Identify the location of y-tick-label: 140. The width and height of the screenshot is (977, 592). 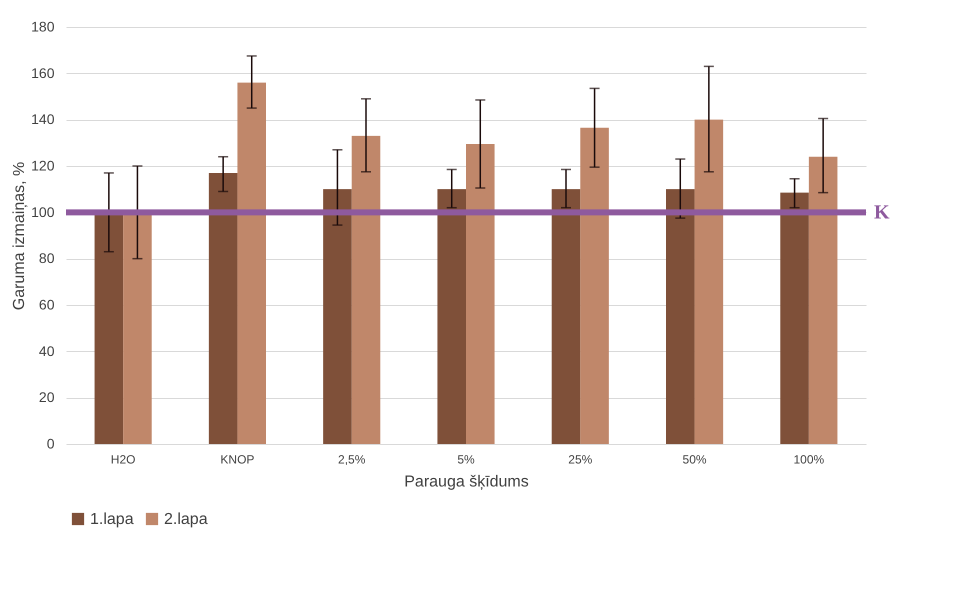
(43, 119).